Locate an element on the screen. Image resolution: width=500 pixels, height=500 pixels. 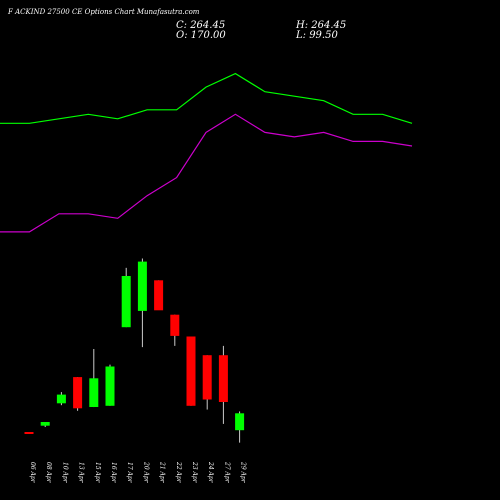
low-value: L: 99.50 is located at coordinates (317, 35).